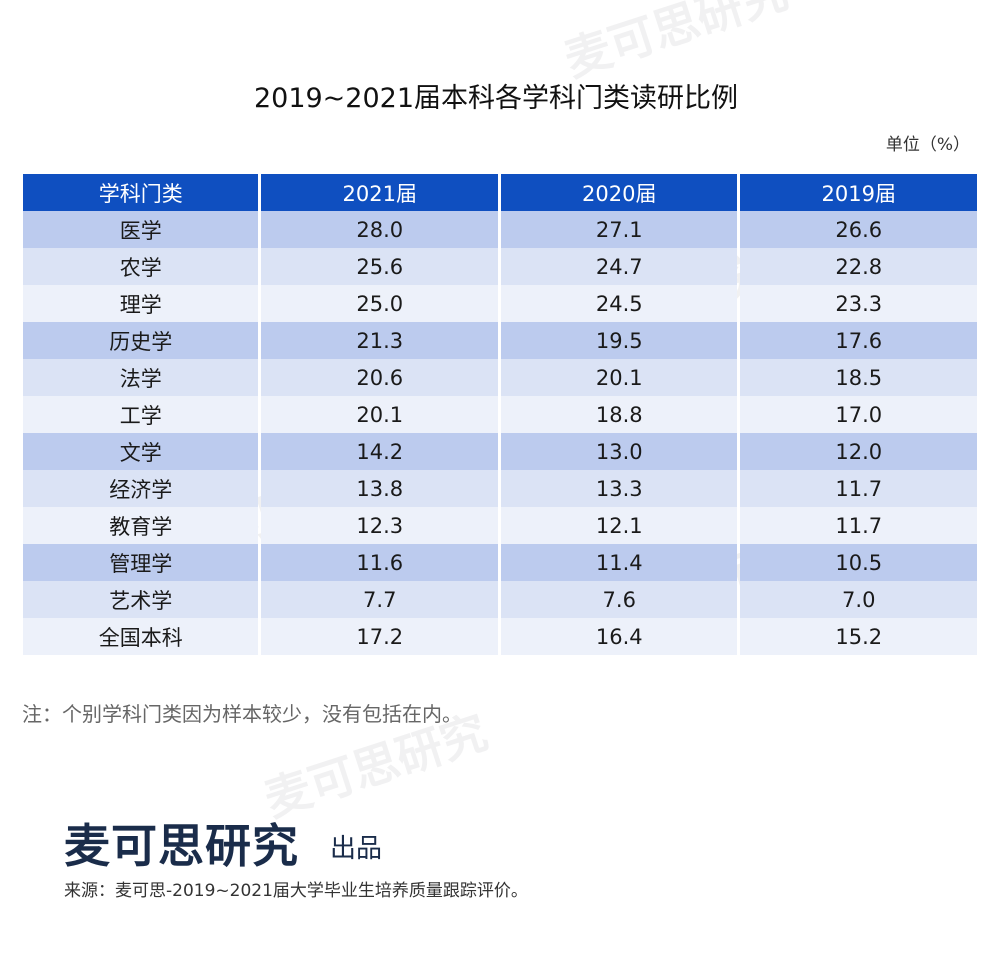 This screenshot has width=992, height=961. I want to click on value-cell: 19.5, so click(619, 340).